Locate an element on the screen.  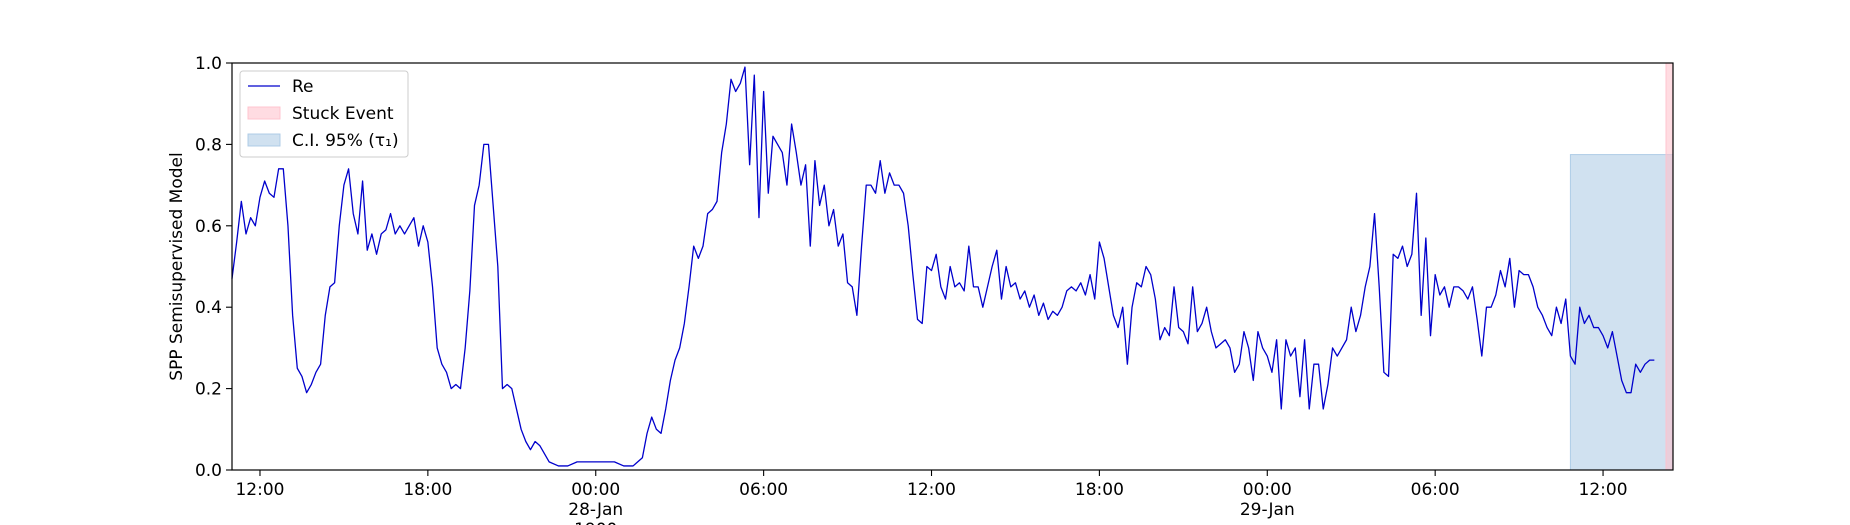
y-tick-label: 0.2 is located at coordinates (208, 390).